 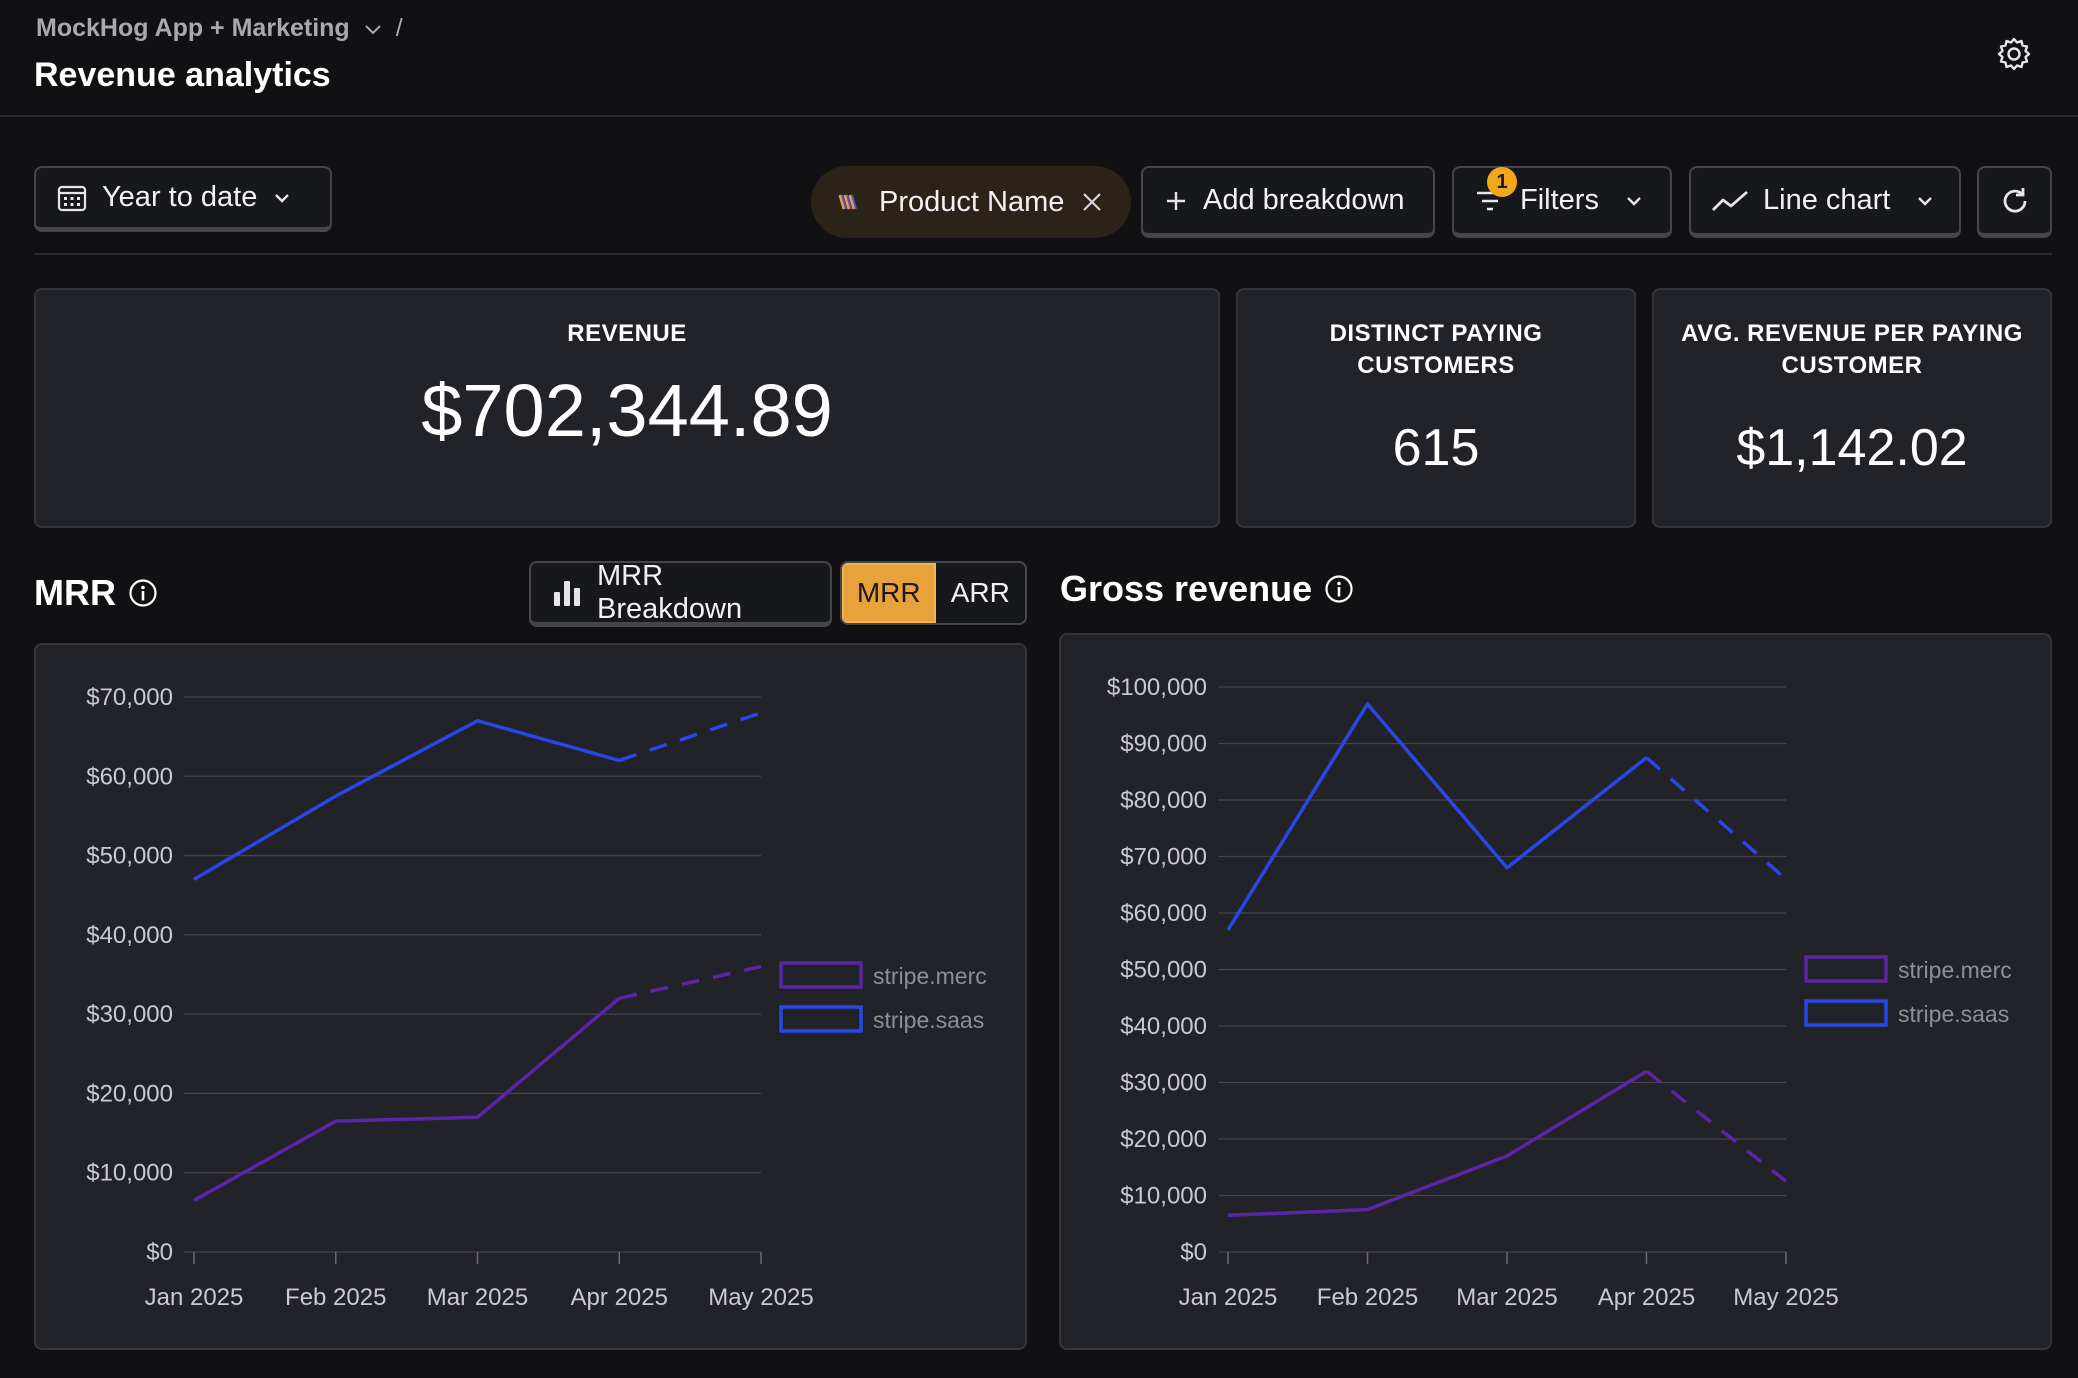 I want to click on paying-customers-value: 615, so click(x=1436, y=448).